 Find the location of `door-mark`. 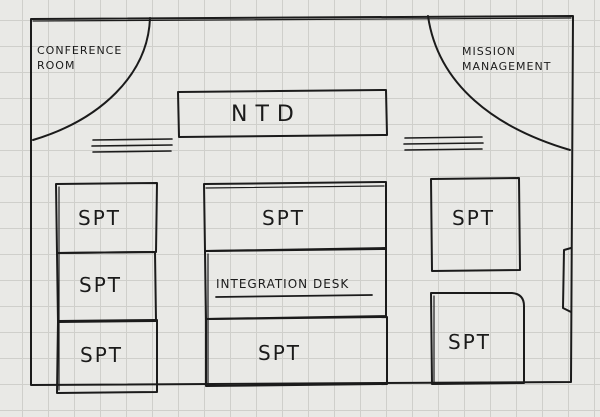

door-mark is located at coordinates (567, 280).